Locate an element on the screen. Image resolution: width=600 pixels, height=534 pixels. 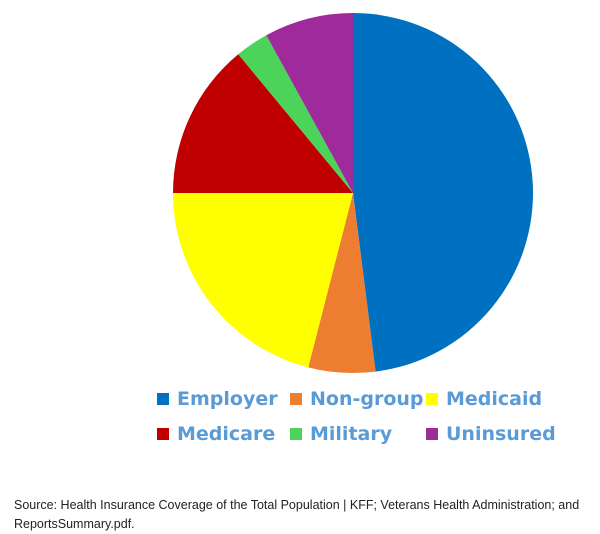
legend-item-employer: Employer is located at coordinates (217, 399).